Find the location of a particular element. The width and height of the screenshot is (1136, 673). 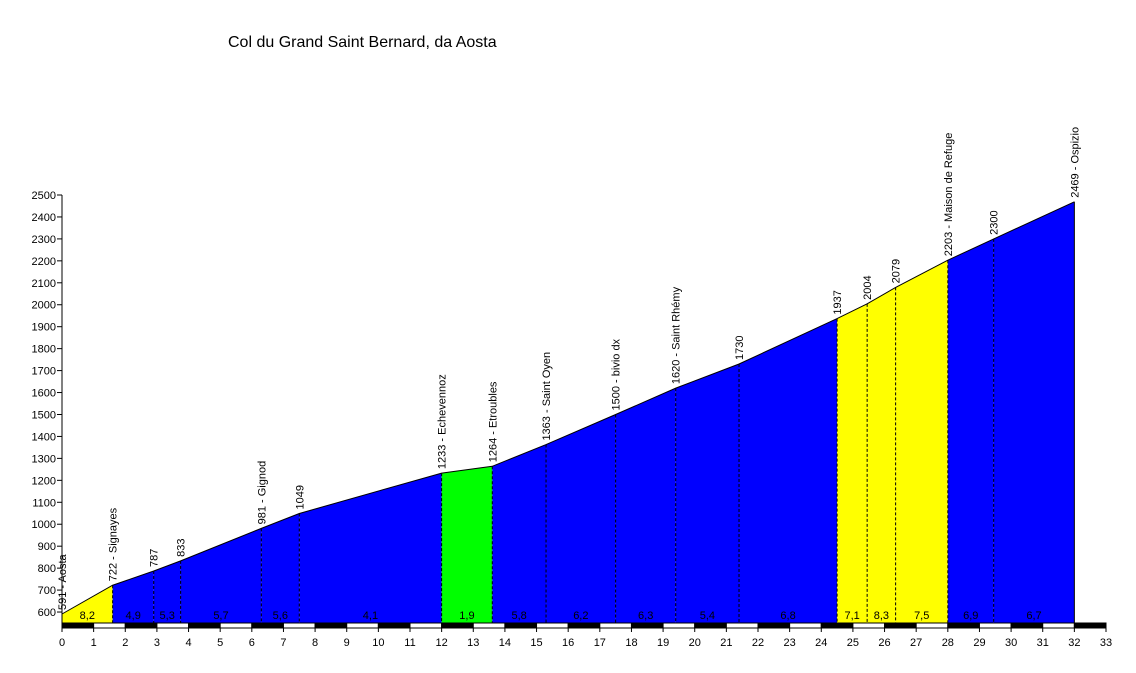

x-tick-label: 7 is located at coordinates (283, 643).